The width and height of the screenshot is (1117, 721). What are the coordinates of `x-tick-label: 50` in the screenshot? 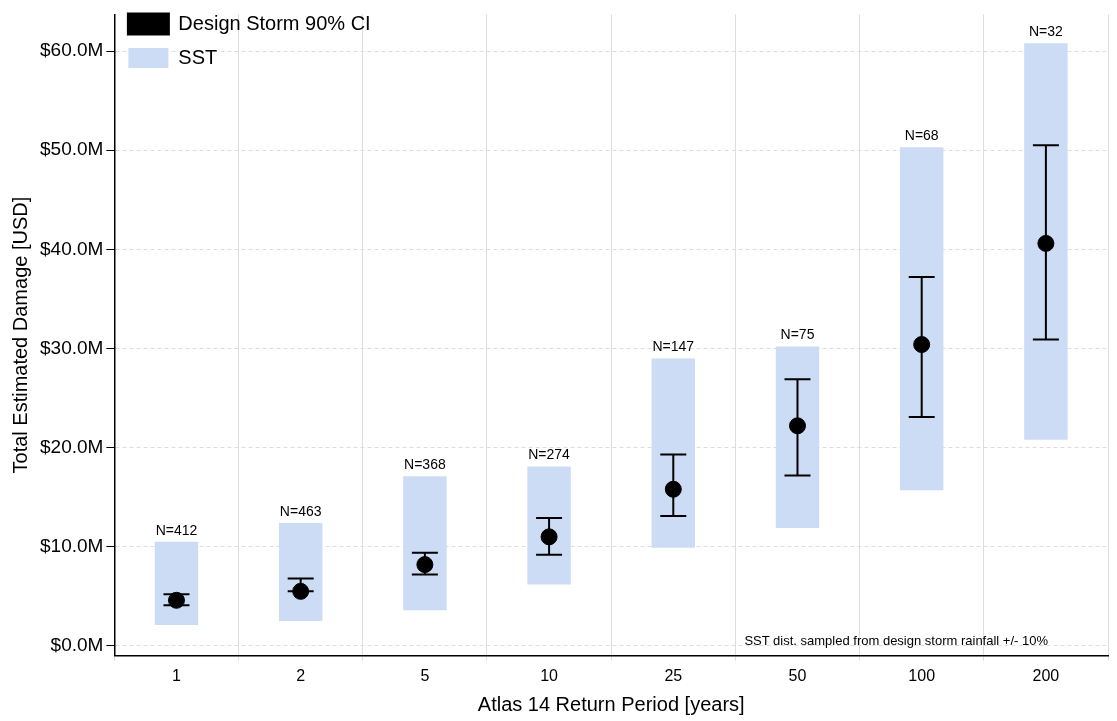 It's located at (797, 675).